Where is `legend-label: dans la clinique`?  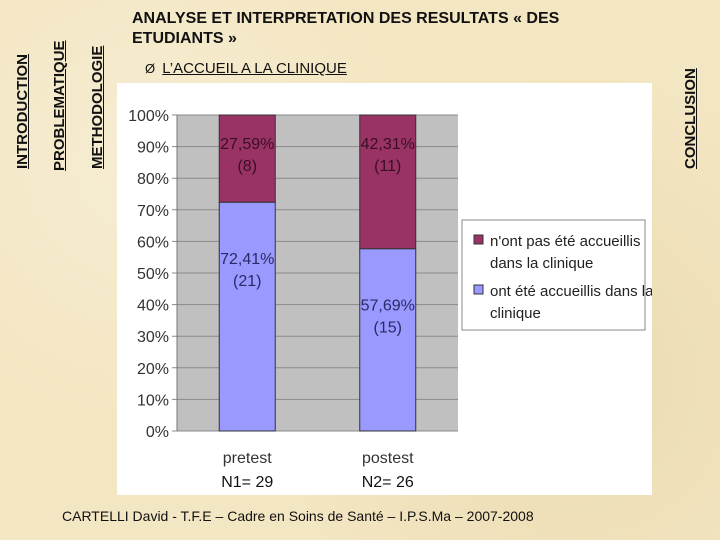
legend-label: dans la clinique is located at coordinates (541, 263).